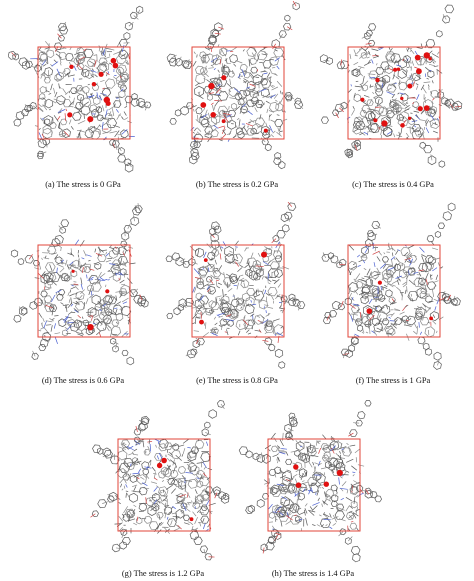 Image resolution: width=474 pixels, height=581 pixels. Describe the element at coordinates (237, 380) in the screenshot. I see `panel-caption: (e) The stress is 0.8 GPa` at that location.